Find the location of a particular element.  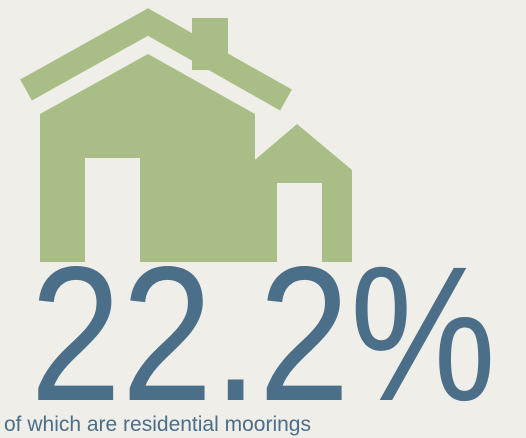

caption: of which are residential moorings is located at coordinates (157, 424).